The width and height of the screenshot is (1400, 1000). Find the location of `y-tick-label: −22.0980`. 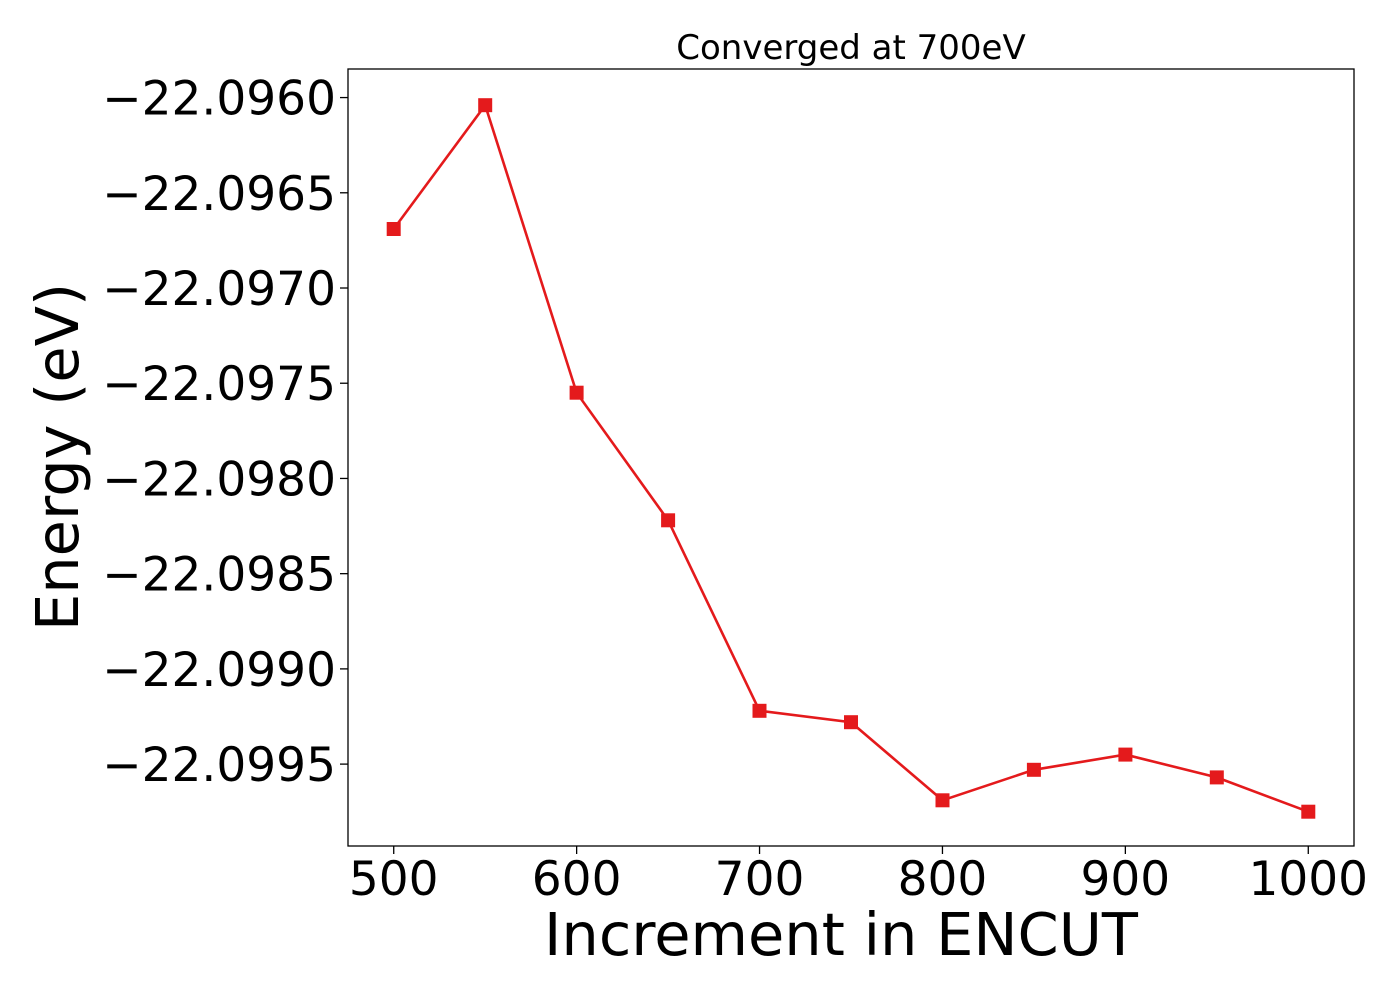

y-tick-label: −22.0980 is located at coordinates (219, 479).